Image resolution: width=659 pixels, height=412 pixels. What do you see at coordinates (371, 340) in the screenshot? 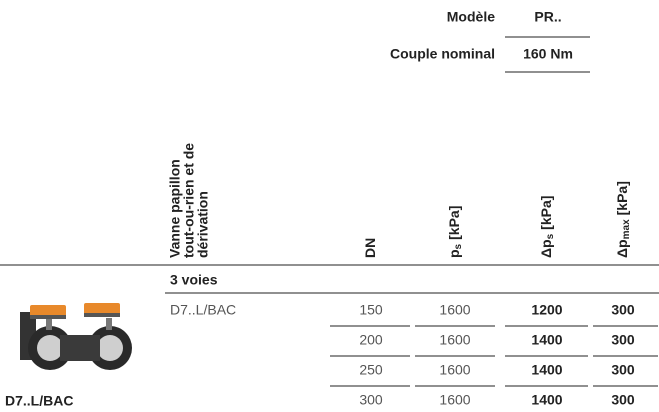
I see `cell: 200` at bounding box center [371, 340].